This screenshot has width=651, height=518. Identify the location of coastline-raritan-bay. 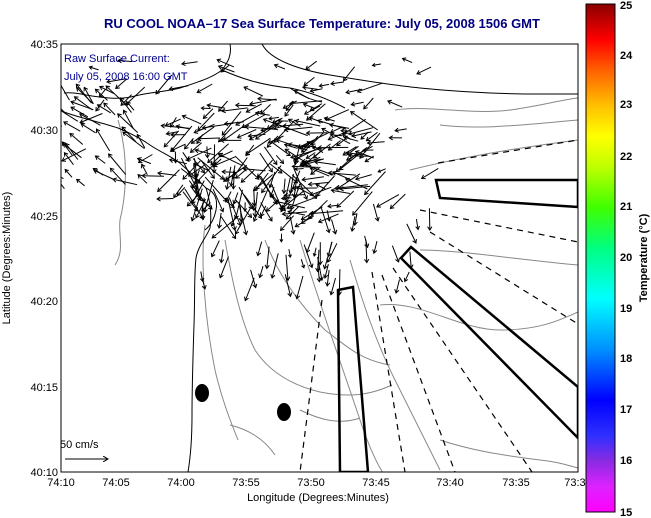
(135, 150).